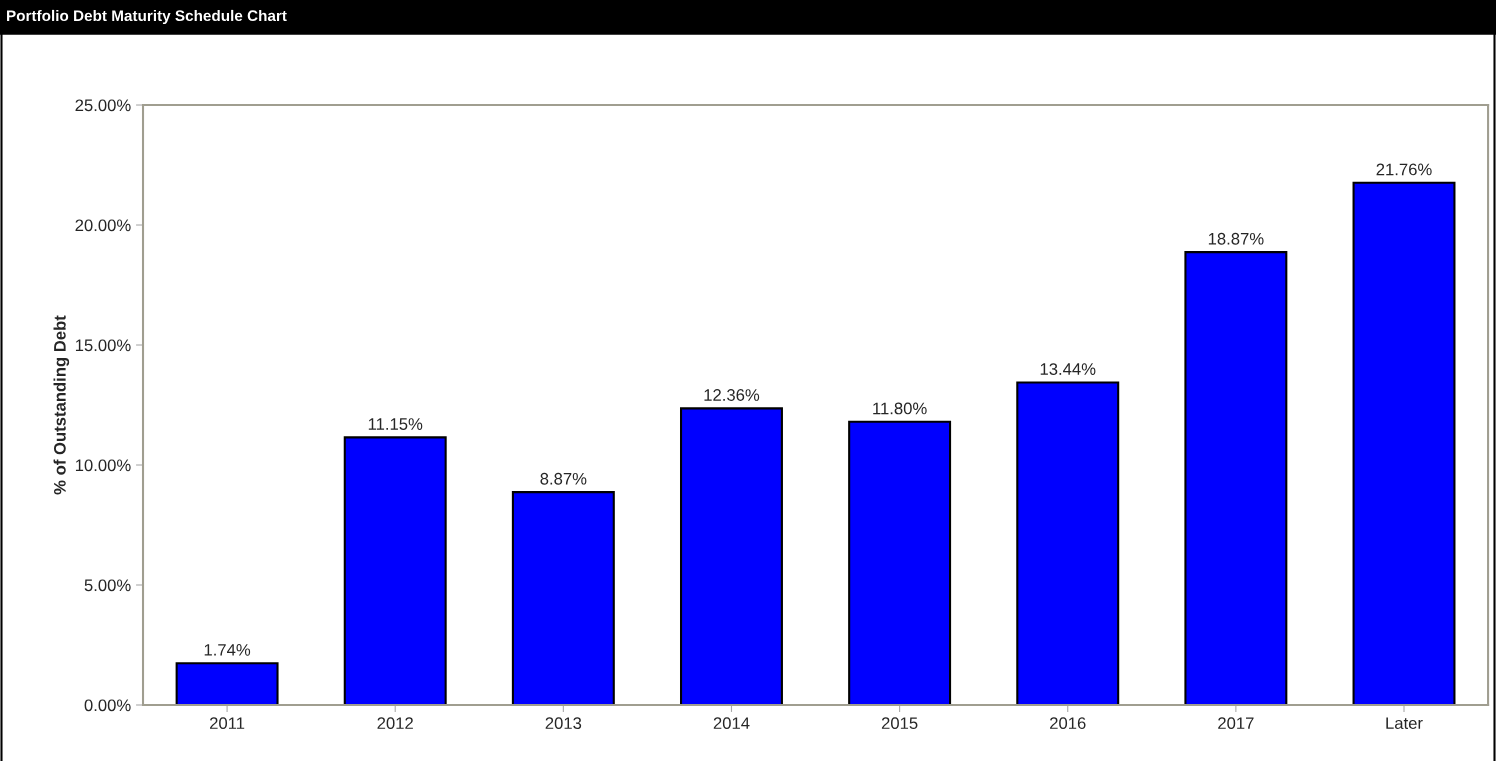 This screenshot has height=761, width=1496. What do you see at coordinates (107, 705) in the screenshot?
I see `y-tick-label: 0.00%` at bounding box center [107, 705].